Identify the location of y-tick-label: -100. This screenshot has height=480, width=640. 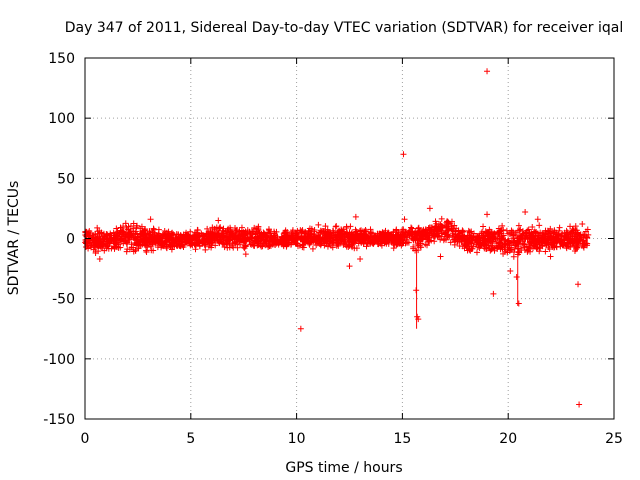
(59, 360).